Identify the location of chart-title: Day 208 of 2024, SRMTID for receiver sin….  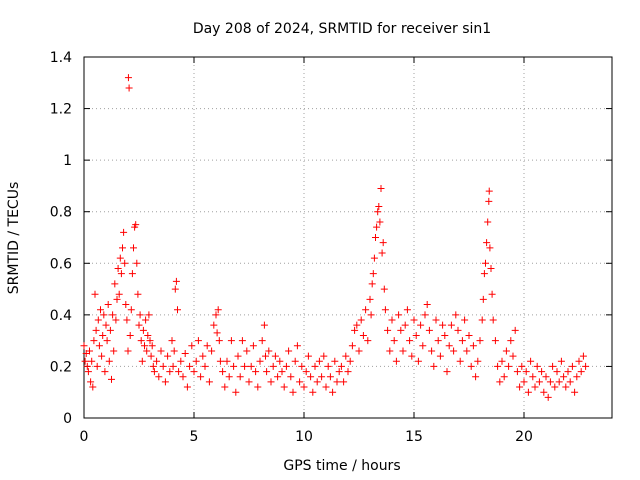
(342, 29).